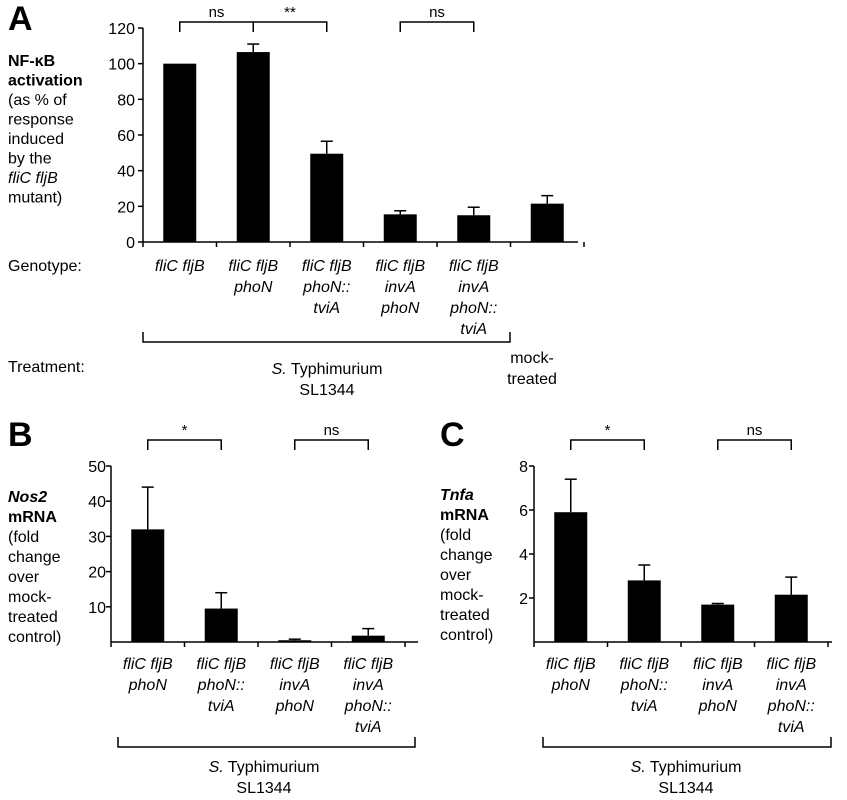  I want to click on y-tick-label: 4, so click(523, 555).